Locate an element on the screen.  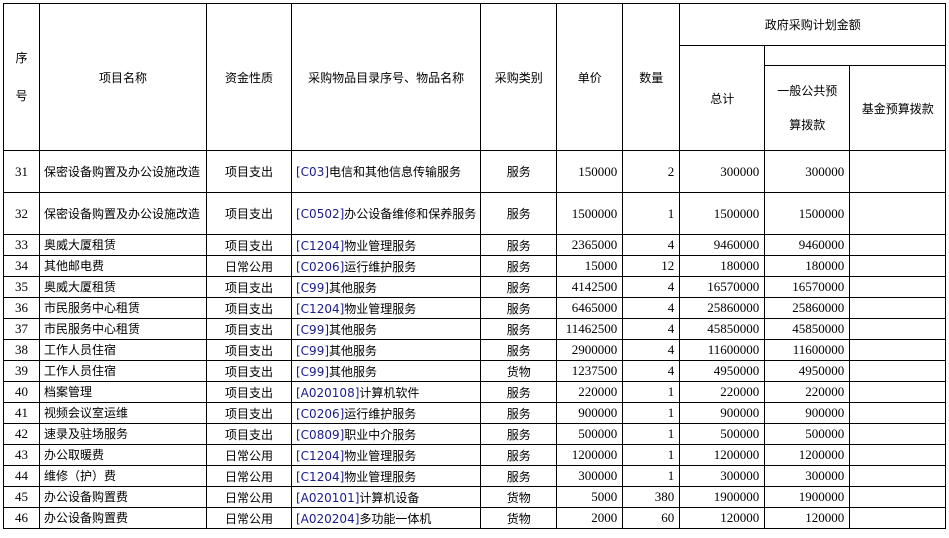
project-name-cell: 档案管理 is located at coordinates (123, 392).